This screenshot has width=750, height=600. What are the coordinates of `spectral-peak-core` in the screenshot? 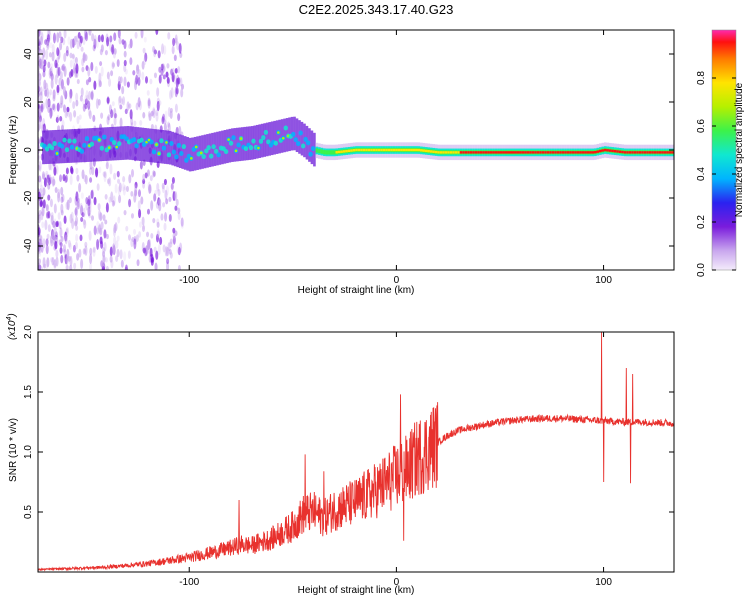 It's located at (57, 153).